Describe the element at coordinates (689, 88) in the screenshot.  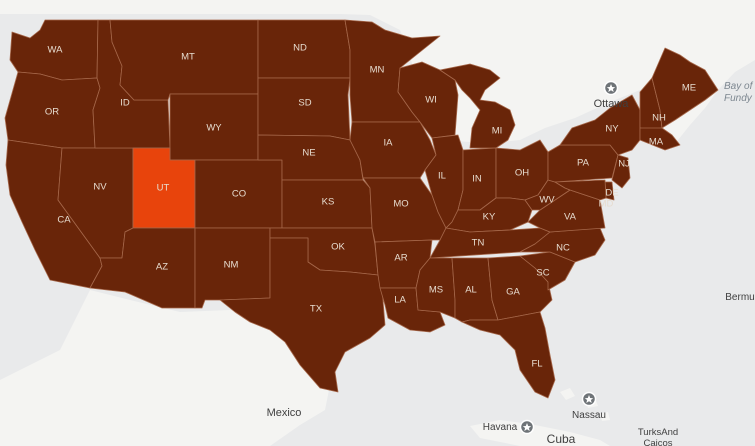
I see `label-ME: ME` at that location.